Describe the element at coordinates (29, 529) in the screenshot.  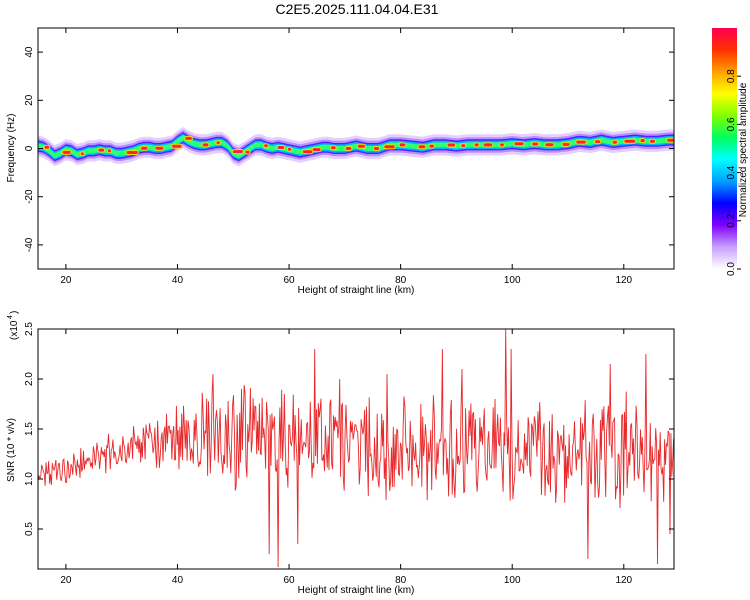
I see `y-tick-label: 0.5` at that location.